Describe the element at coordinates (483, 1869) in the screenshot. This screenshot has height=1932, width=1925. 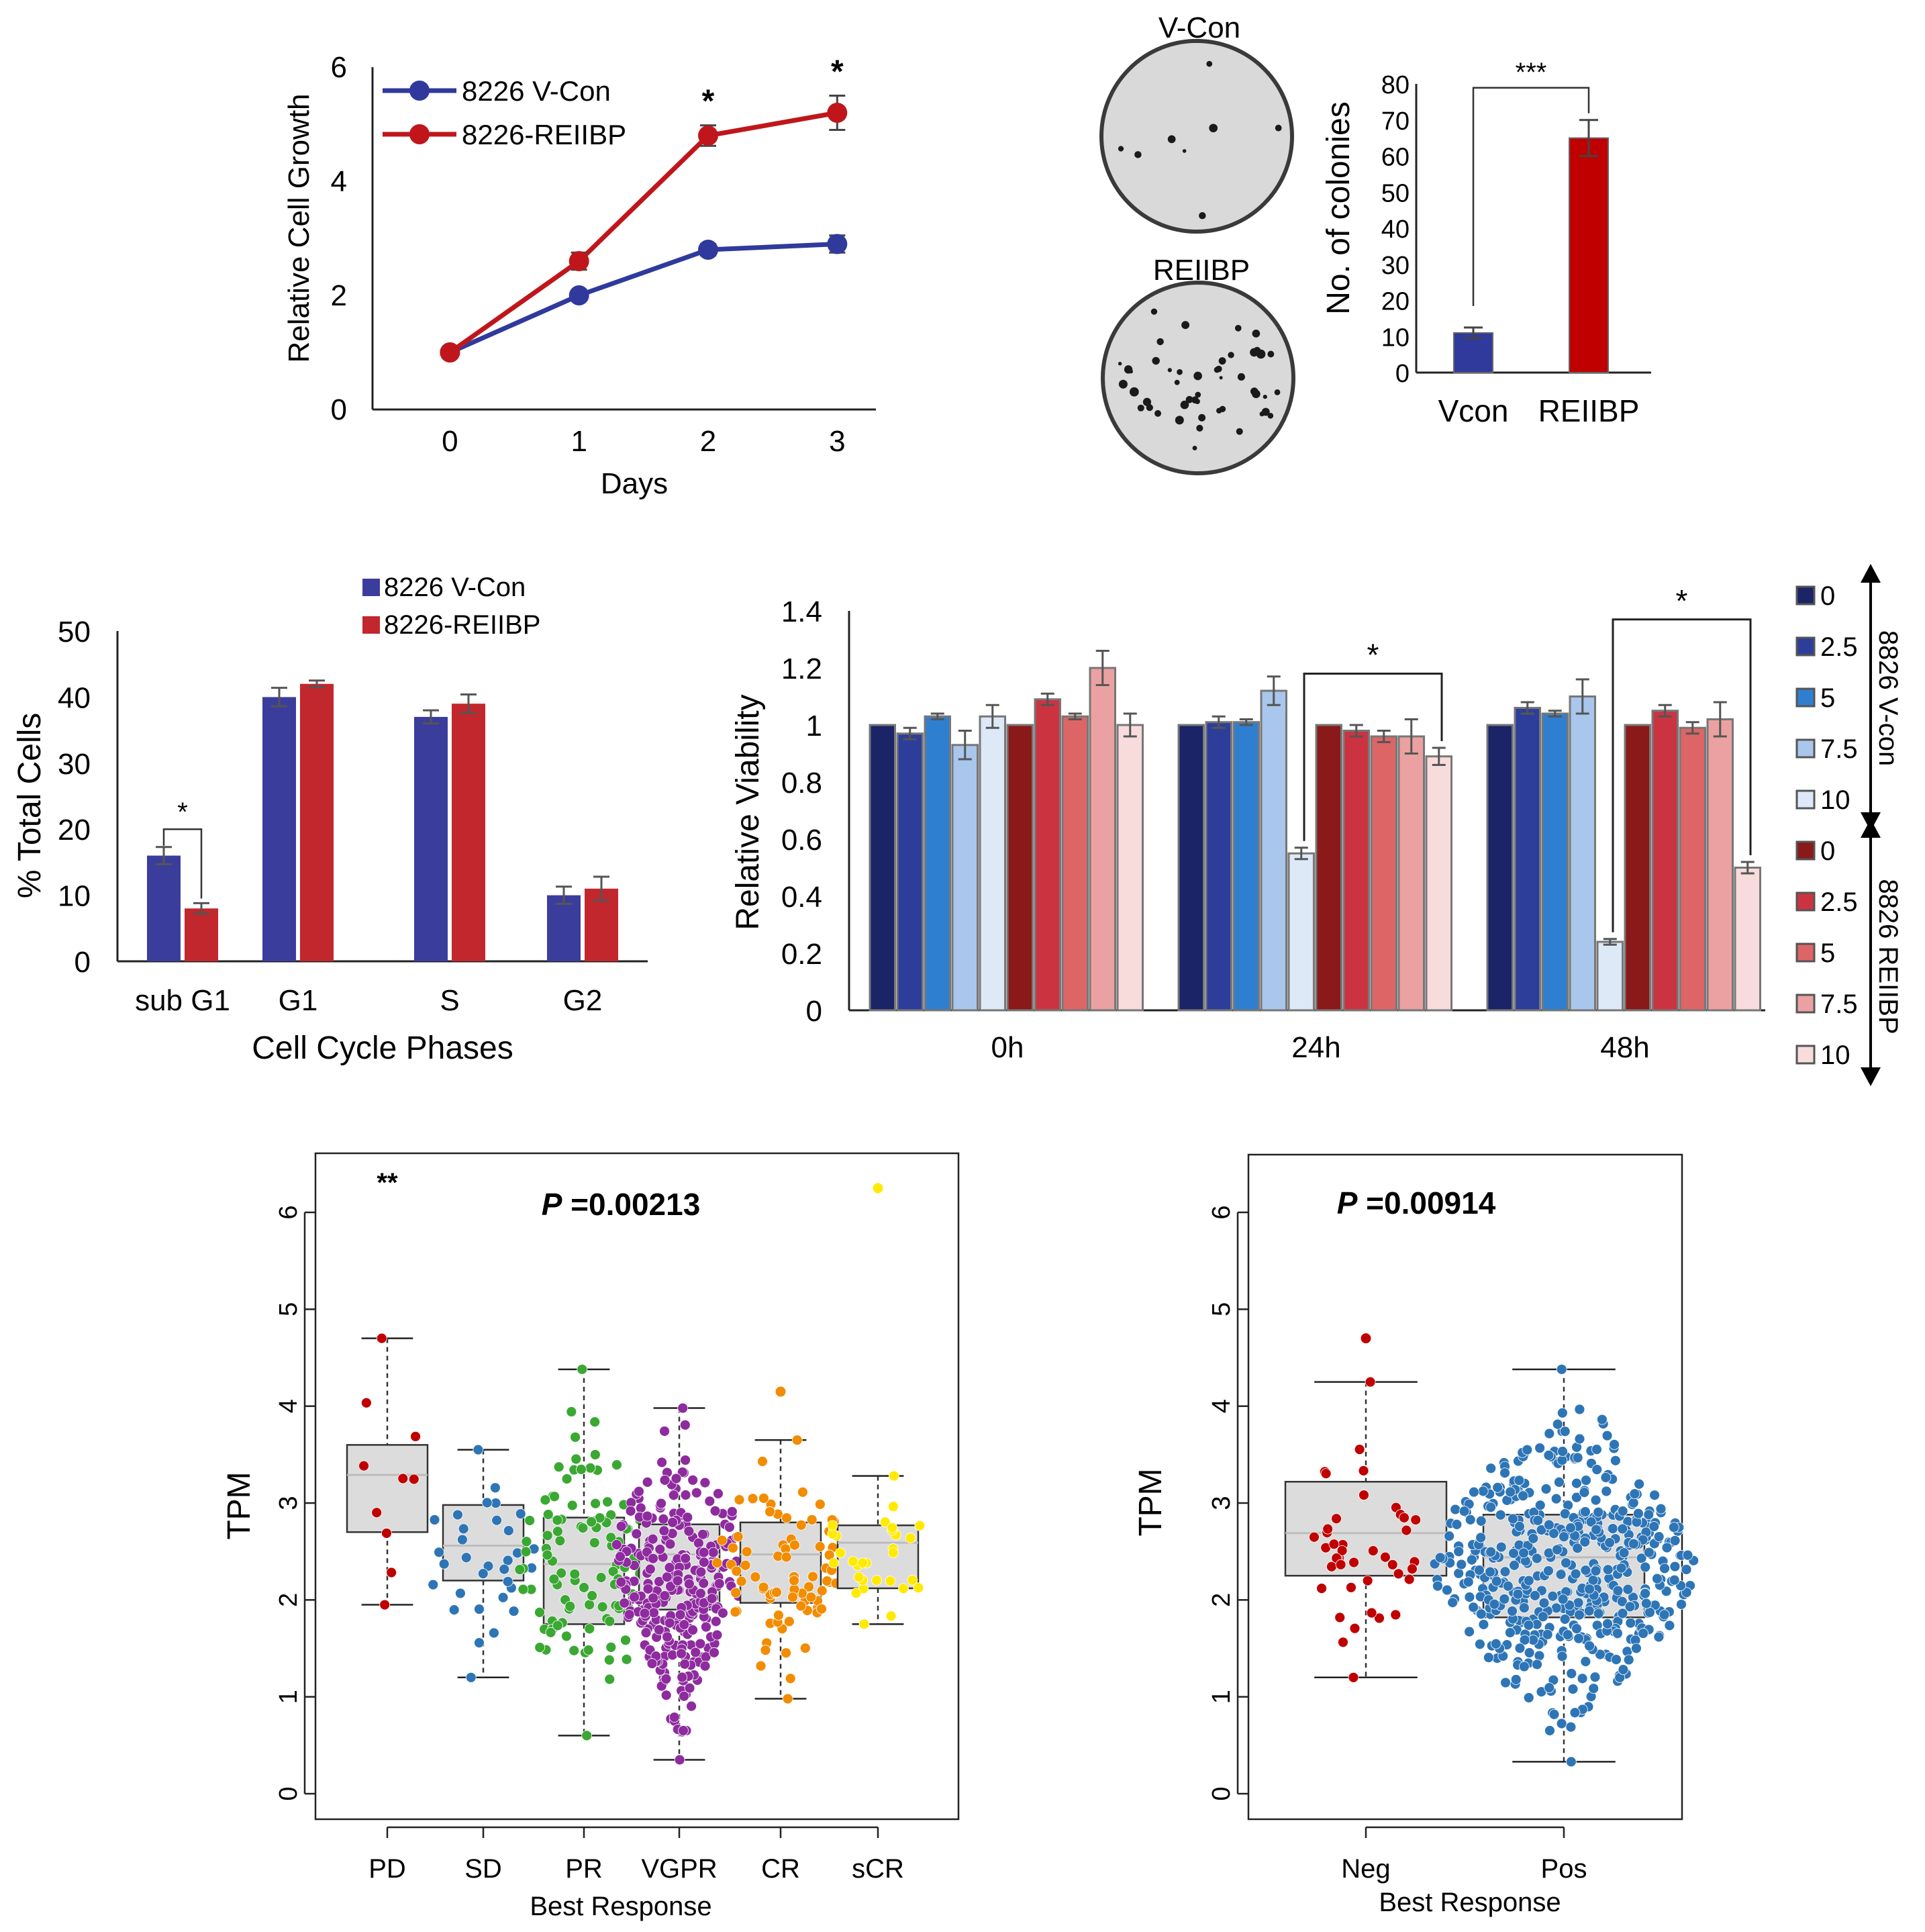
I see `box1-x-tick: SD` at that location.